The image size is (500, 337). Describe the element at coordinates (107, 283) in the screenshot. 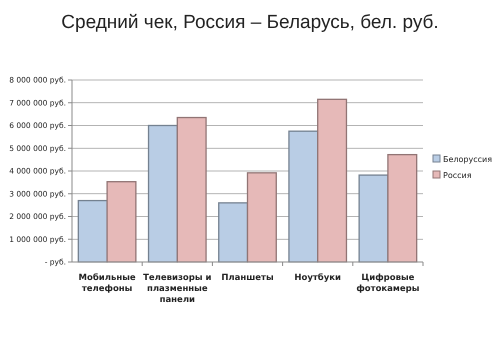

I see `x-tick-label: Мобильные телефоны` at that location.